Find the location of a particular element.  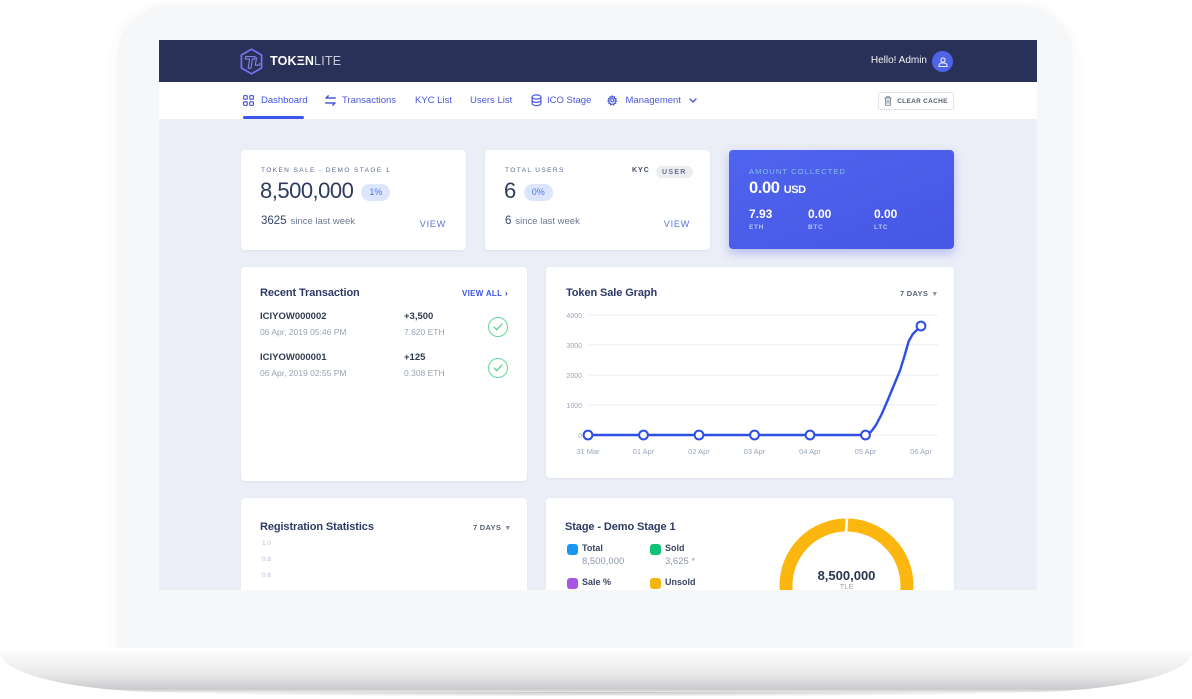

svg-text: 01 Apr is located at coordinates (644, 451).